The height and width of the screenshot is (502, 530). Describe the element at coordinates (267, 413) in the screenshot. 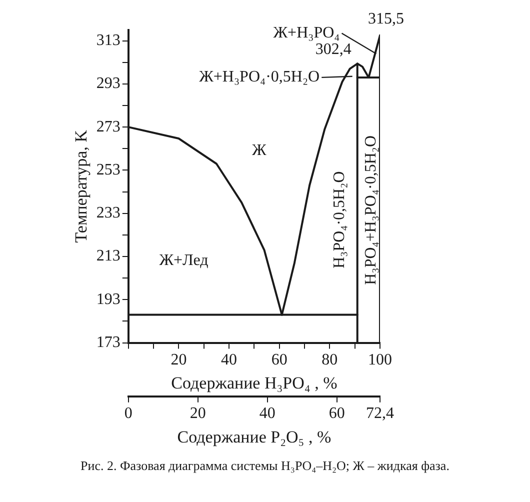

I see `x2-tick-label: 40` at that location.